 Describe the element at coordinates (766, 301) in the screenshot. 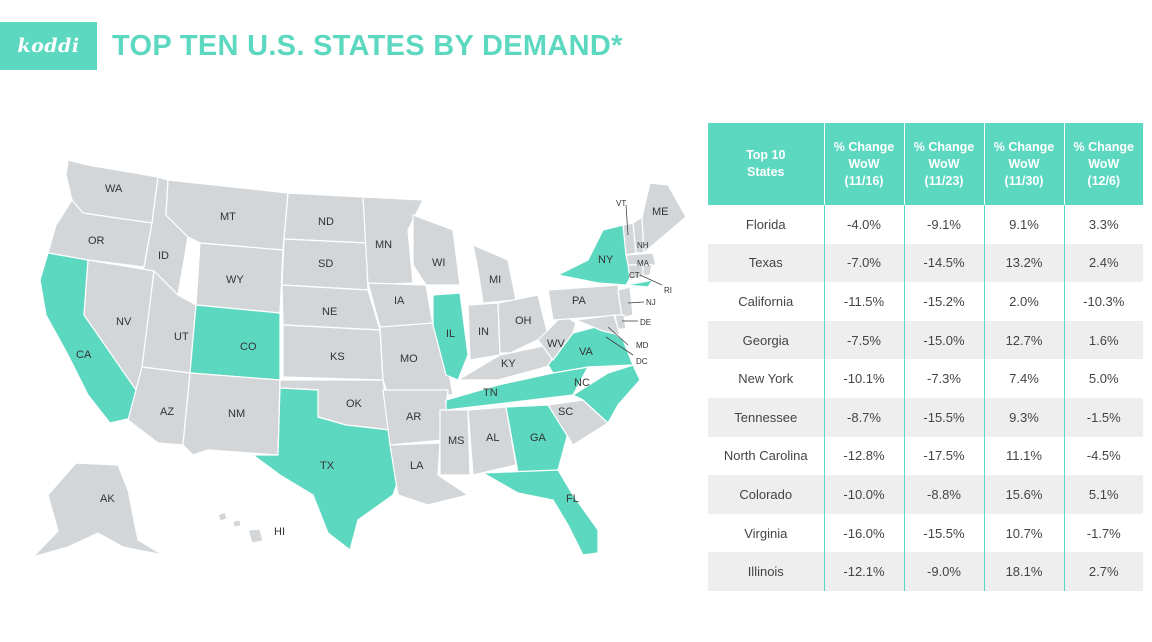

I see `state-name: California` at that location.